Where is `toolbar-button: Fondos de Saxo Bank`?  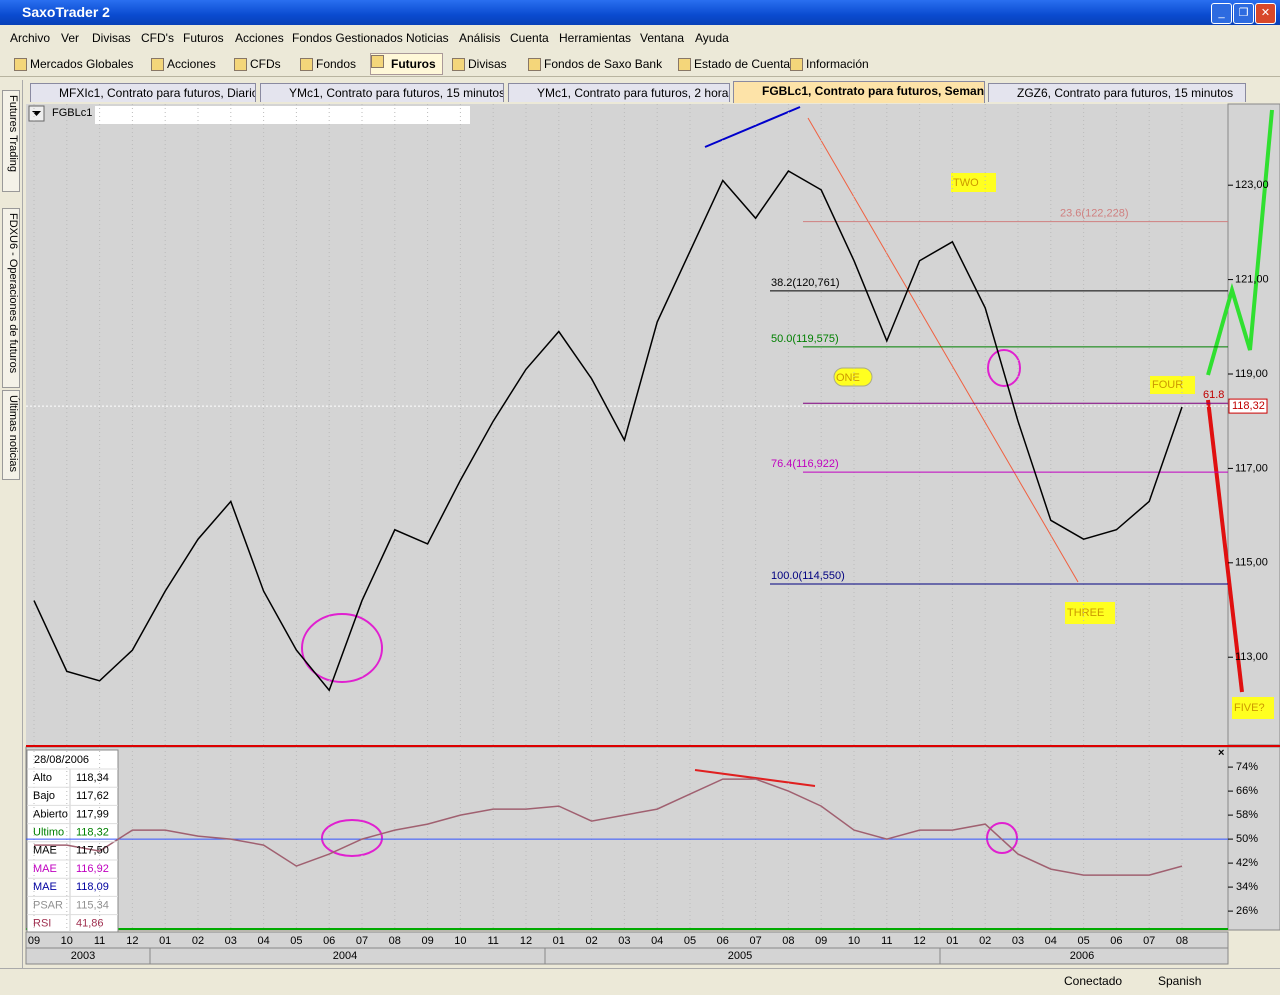
toolbar-button: Fondos de Saxo Bank is located at coordinates (595, 64).